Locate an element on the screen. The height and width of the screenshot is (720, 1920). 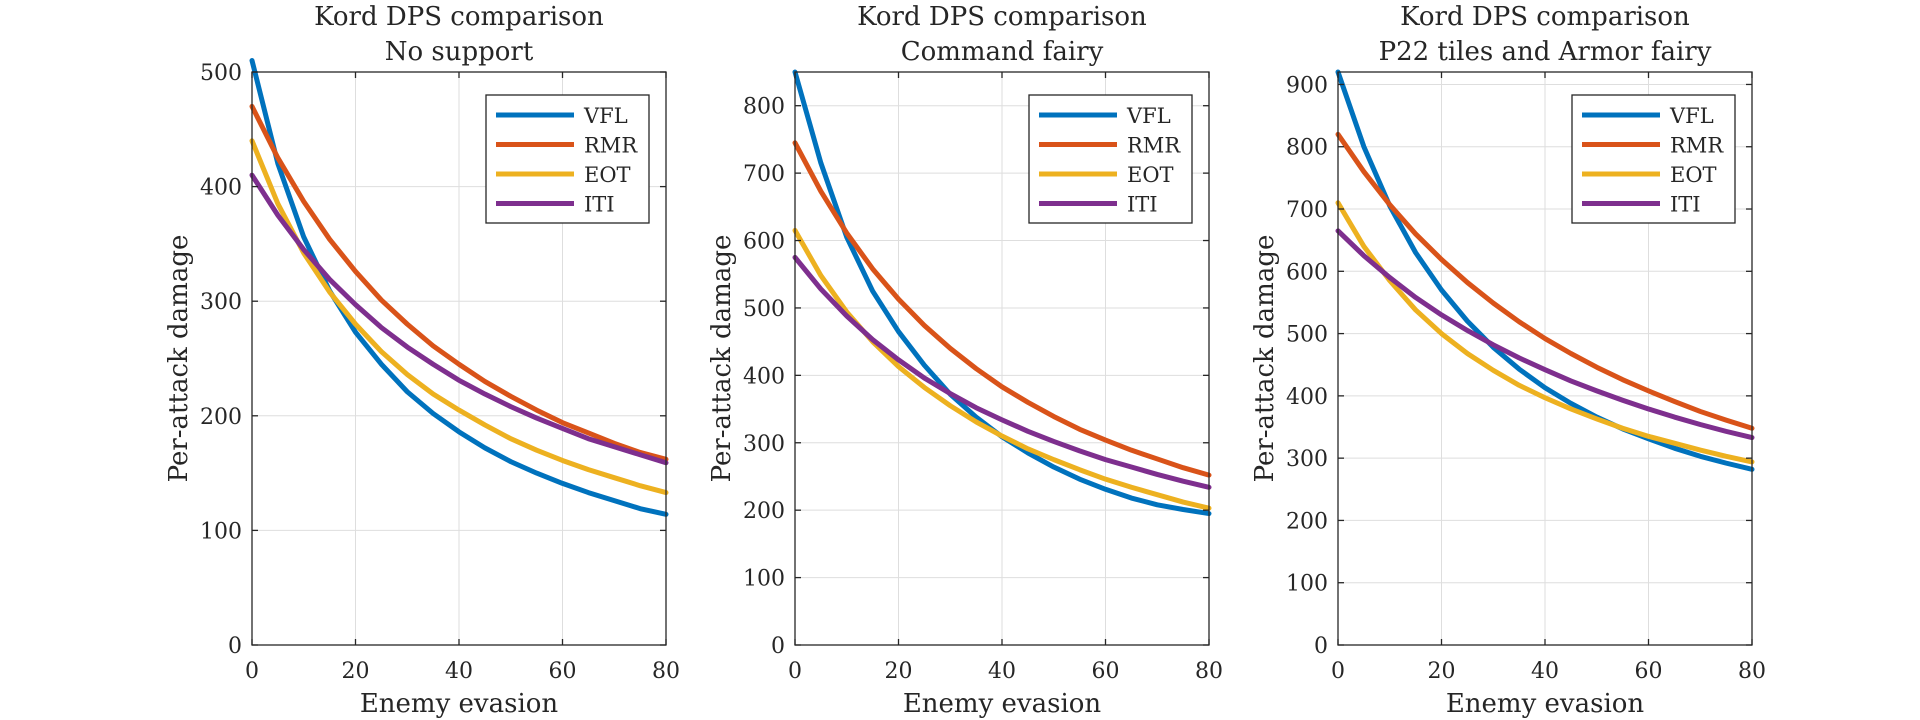
series-line-vfl is located at coordinates (1545, 270).